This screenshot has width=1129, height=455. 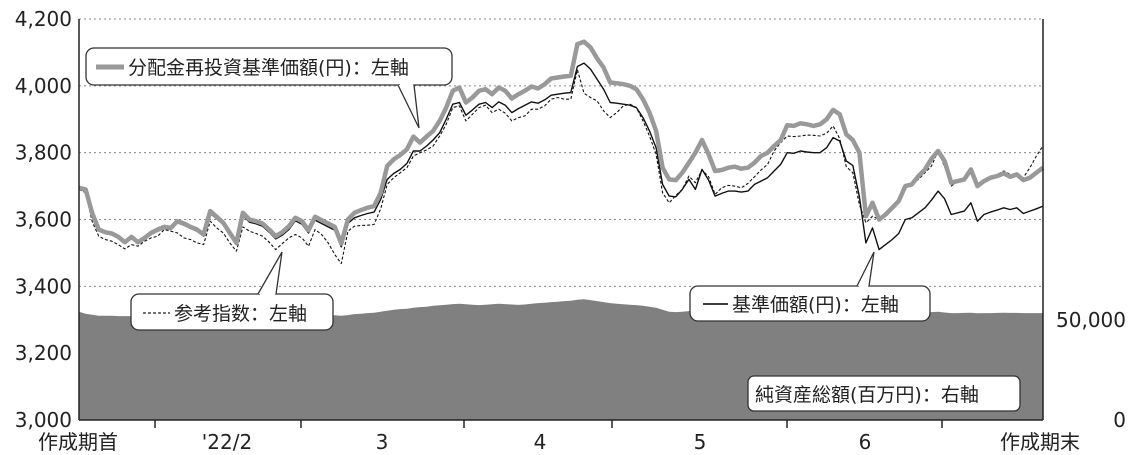 I want to click on legend-pointer-nav-reinvested, so click(x=408, y=106).